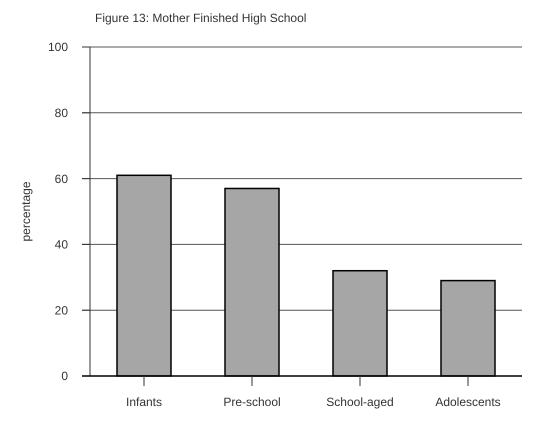 Image resolution: width=542 pixels, height=423 pixels. I want to click on y-tick-label: 0, so click(64, 376).